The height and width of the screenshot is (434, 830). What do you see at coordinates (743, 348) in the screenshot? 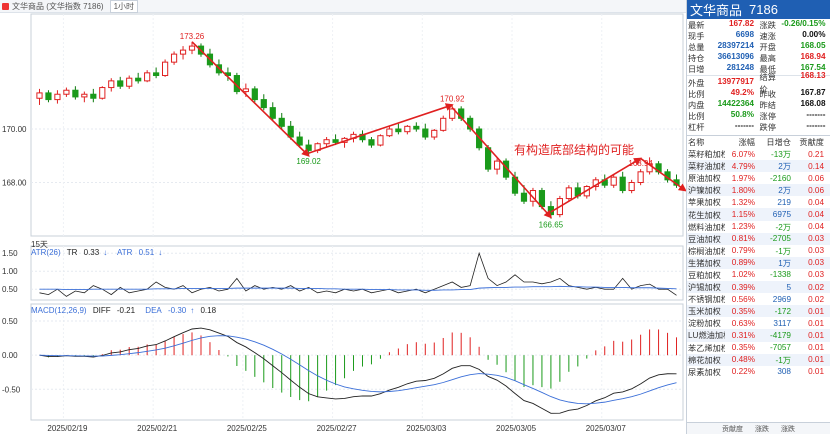
I see `component-chg: 0.35%` at bounding box center [743, 348].